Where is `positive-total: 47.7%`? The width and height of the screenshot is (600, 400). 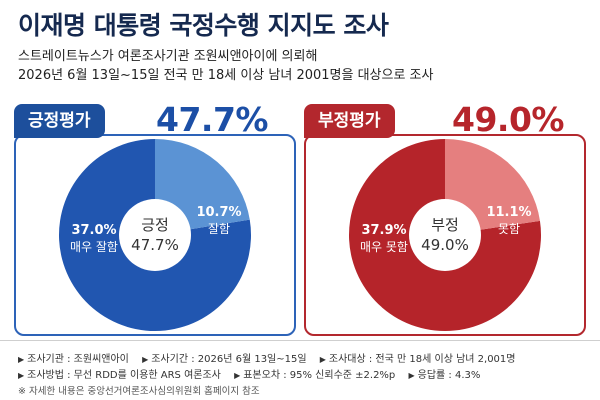 positive-total: 47.7% is located at coordinates (212, 119).